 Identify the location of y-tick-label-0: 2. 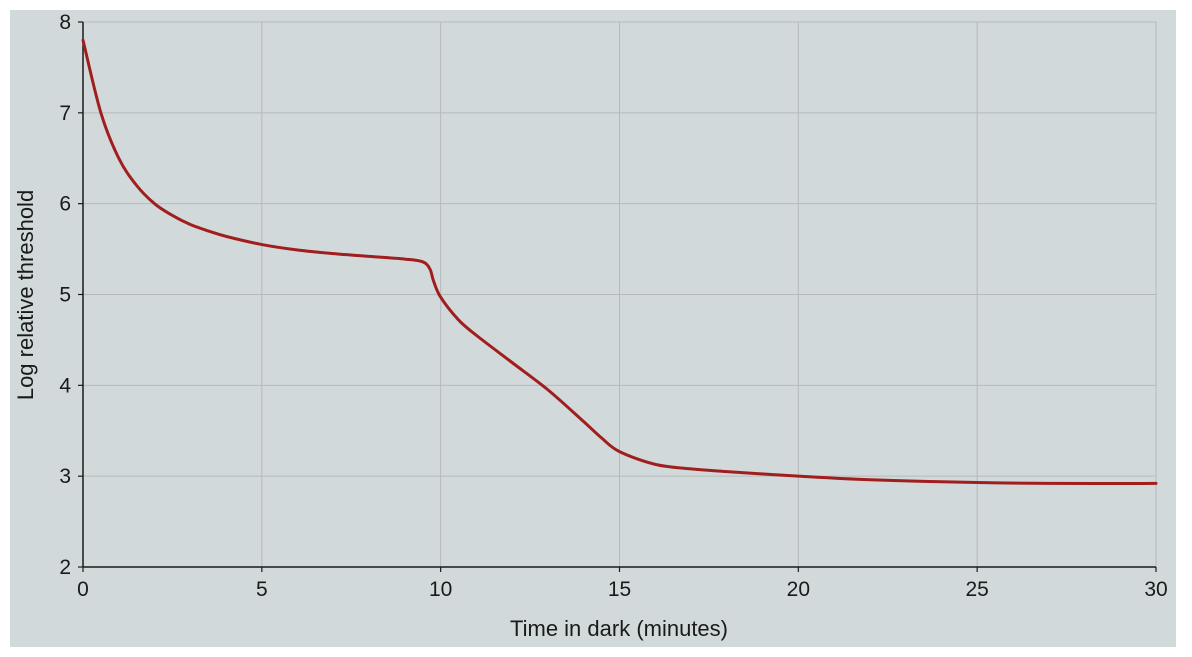
(65, 567).